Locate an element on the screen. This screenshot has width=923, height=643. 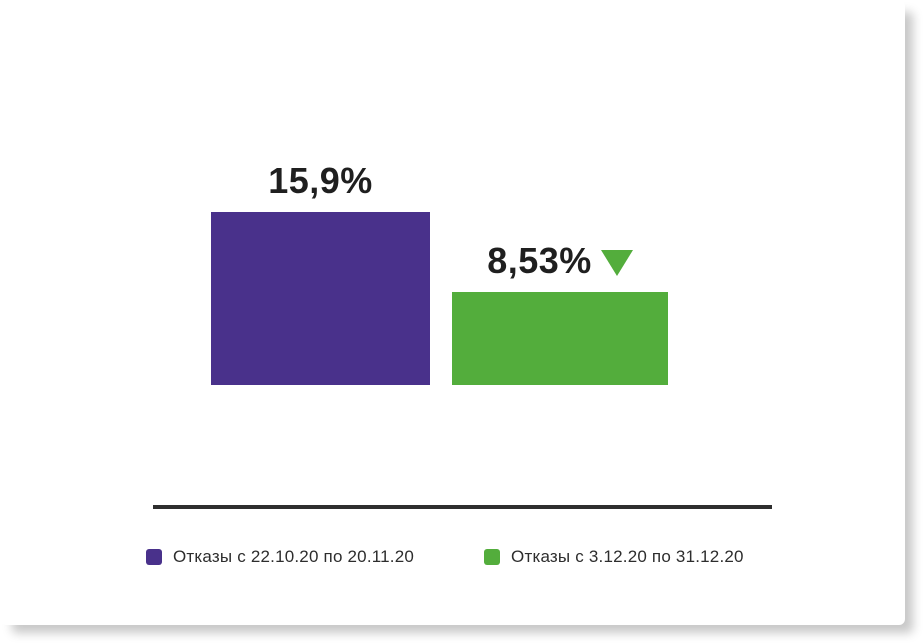
value-row-period2: 8,53% is located at coordinates (560, 261).